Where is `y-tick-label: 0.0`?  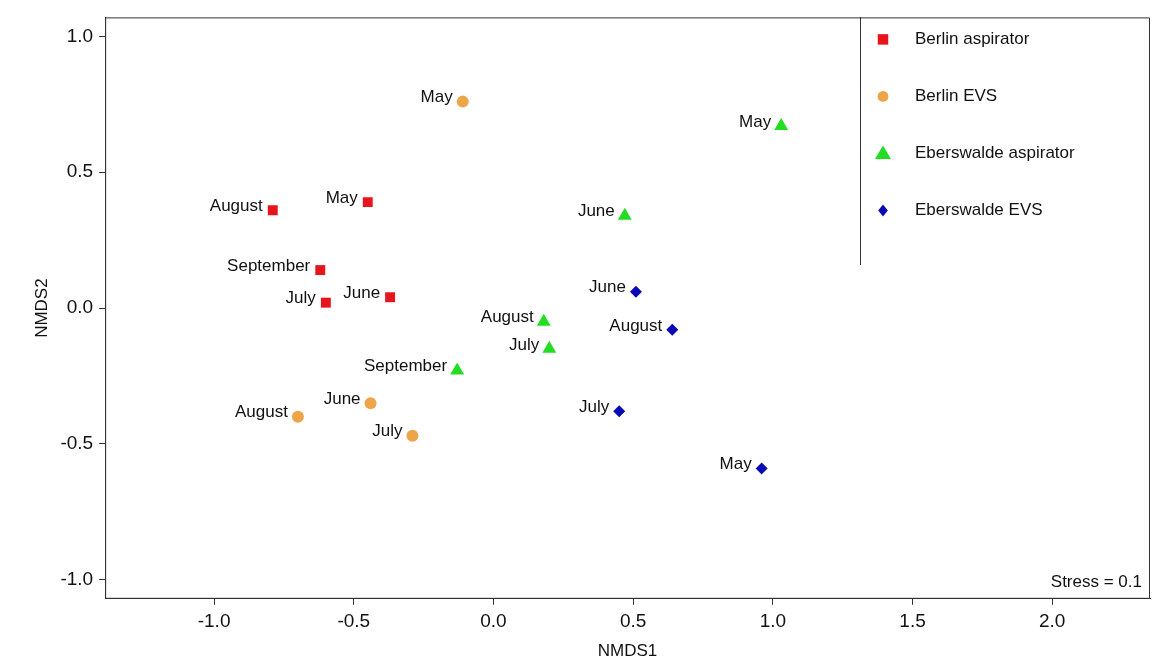 y-tick-label: 0.0 is located at coordinates (80, 307).